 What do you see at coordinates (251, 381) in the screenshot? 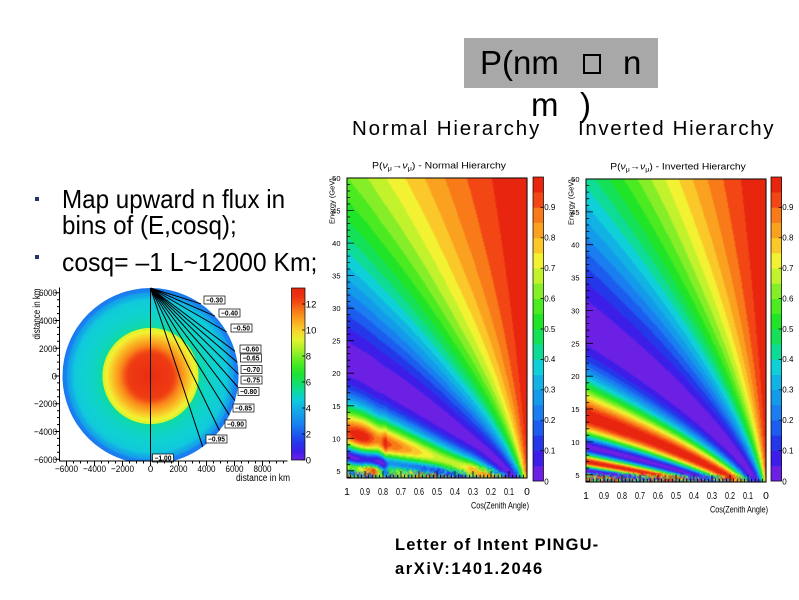
I see `svg-text: −0.75` at bounding box center [251, 381].